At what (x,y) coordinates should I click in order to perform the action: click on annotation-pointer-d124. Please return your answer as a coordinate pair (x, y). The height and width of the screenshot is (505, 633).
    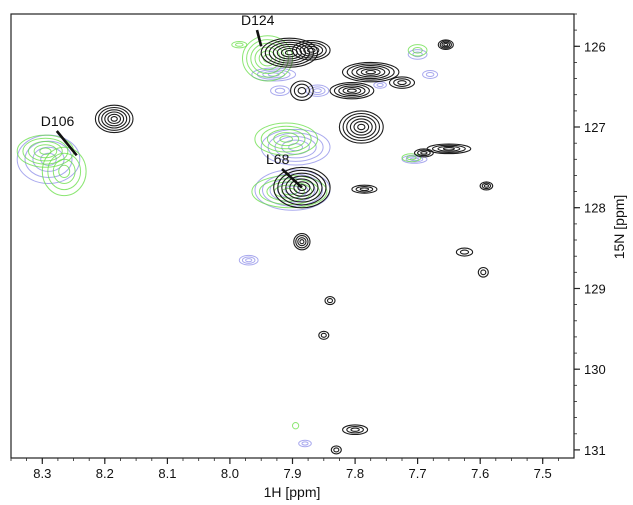
    Looking at the image, I should click on (259, 38).